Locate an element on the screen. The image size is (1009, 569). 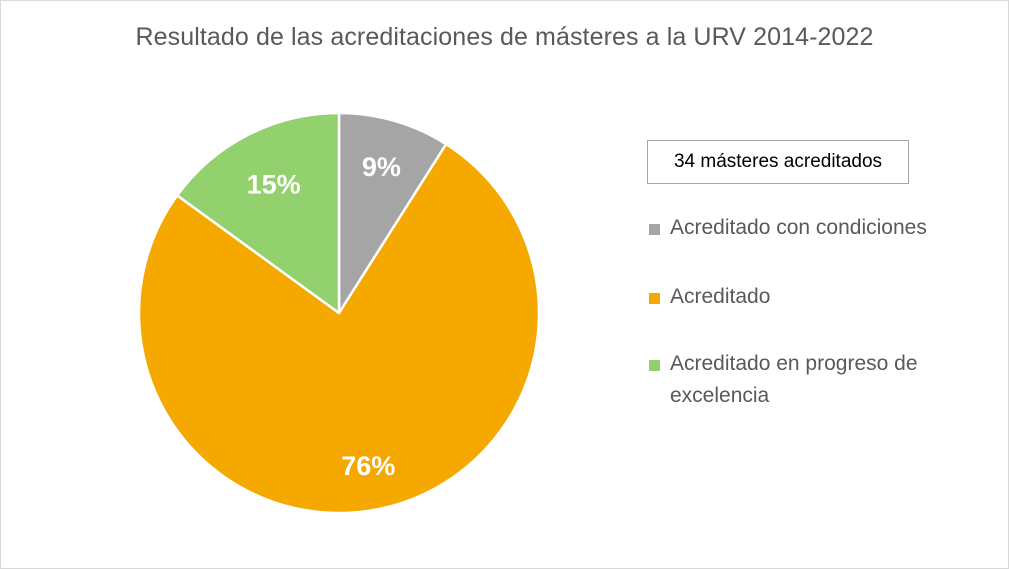
legend-swatch-acreditado-en-progreso is located at coordinates (654, 365).